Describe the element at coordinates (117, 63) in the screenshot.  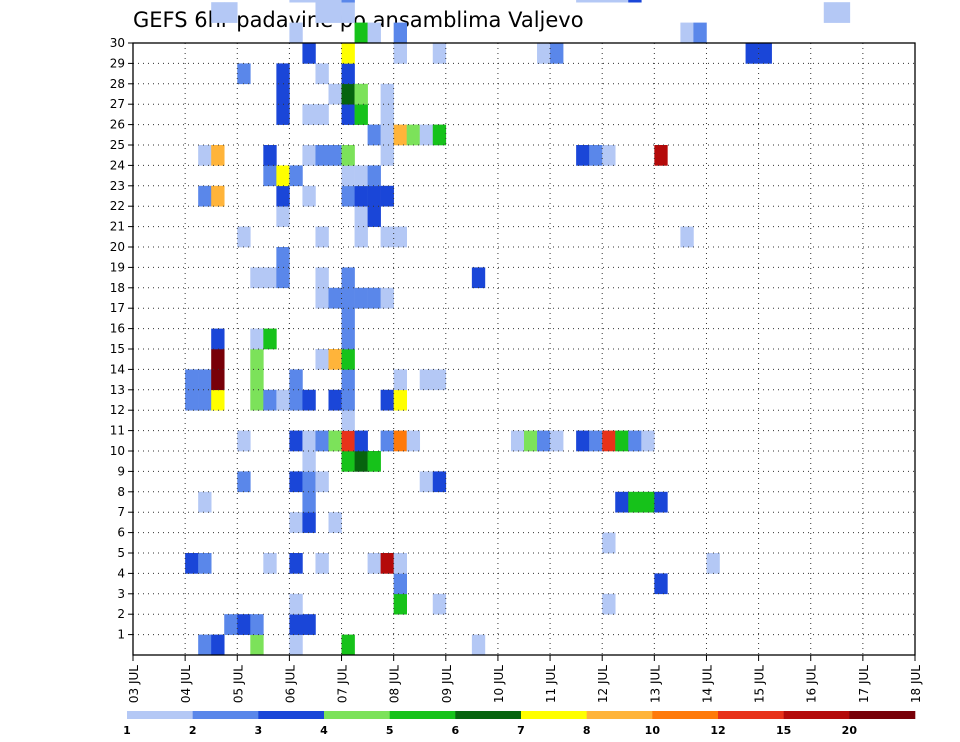
I see `y-tick-label: 29` at that location.